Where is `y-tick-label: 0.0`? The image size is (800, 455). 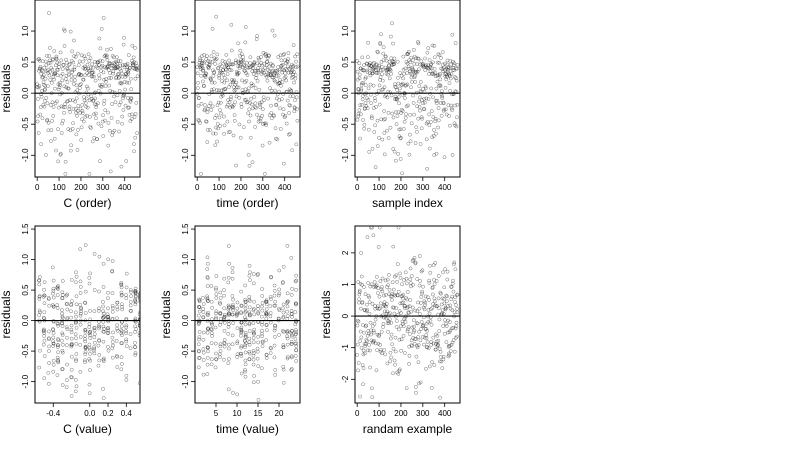 y-tick-label: 0.0 is located at coordinates (345, 93).